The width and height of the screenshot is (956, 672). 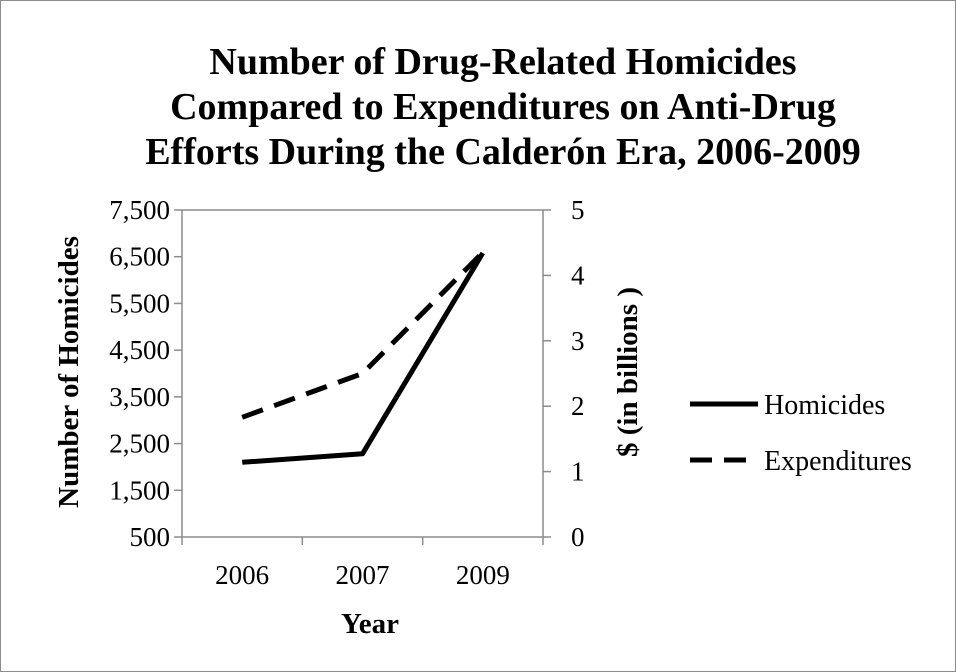 I want to click on left-tick-label: 500, so click(x=150, y=537).